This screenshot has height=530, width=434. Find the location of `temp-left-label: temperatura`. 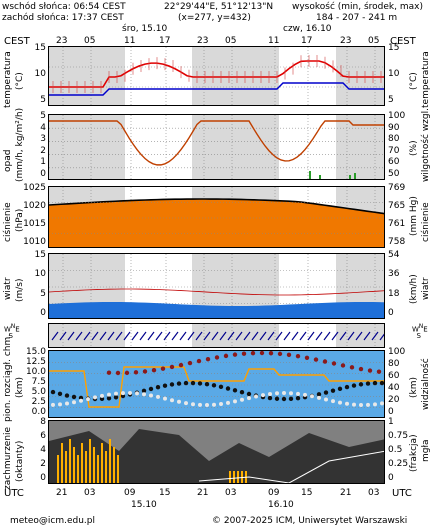

temp-left-label: temperatura is located at coordinates (8, 79).